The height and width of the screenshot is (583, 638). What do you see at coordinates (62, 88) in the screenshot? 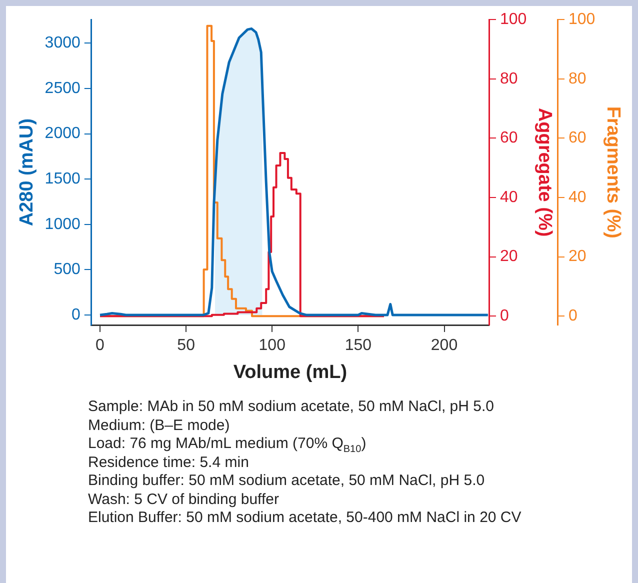
I see `y-tick-label: 2500` at bounding box center [62, 88].